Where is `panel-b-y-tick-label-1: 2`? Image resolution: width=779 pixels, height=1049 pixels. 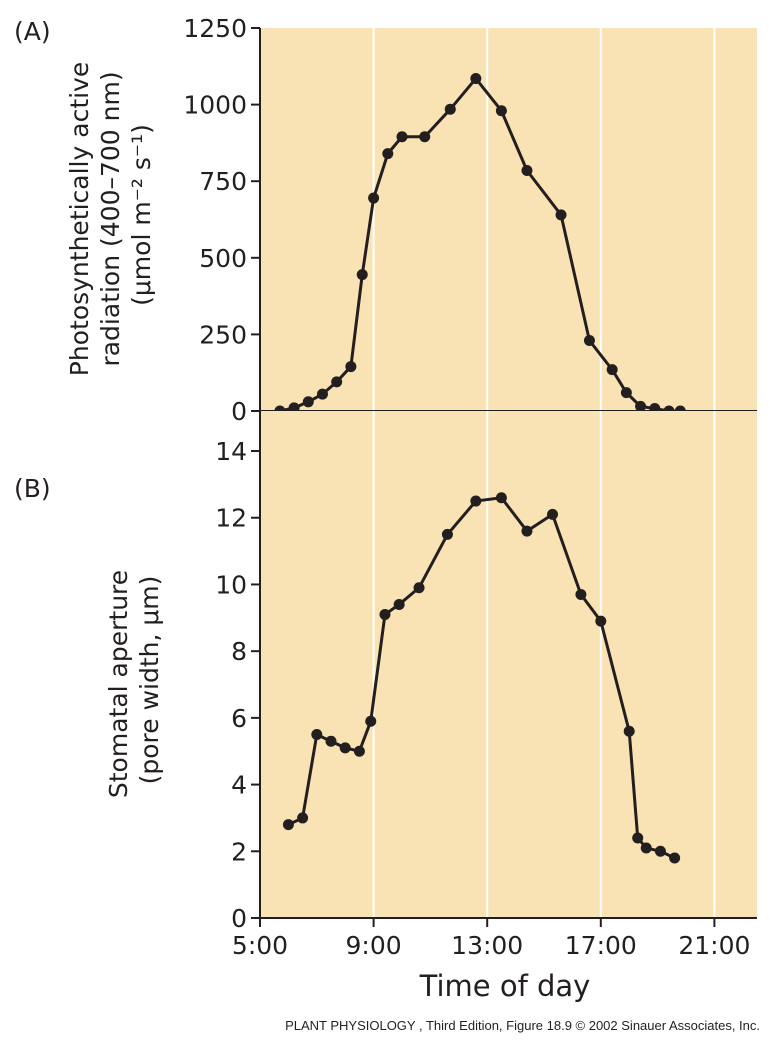
panel-b-y-tick-label-1: 2 is located at coordinates (239, 851).